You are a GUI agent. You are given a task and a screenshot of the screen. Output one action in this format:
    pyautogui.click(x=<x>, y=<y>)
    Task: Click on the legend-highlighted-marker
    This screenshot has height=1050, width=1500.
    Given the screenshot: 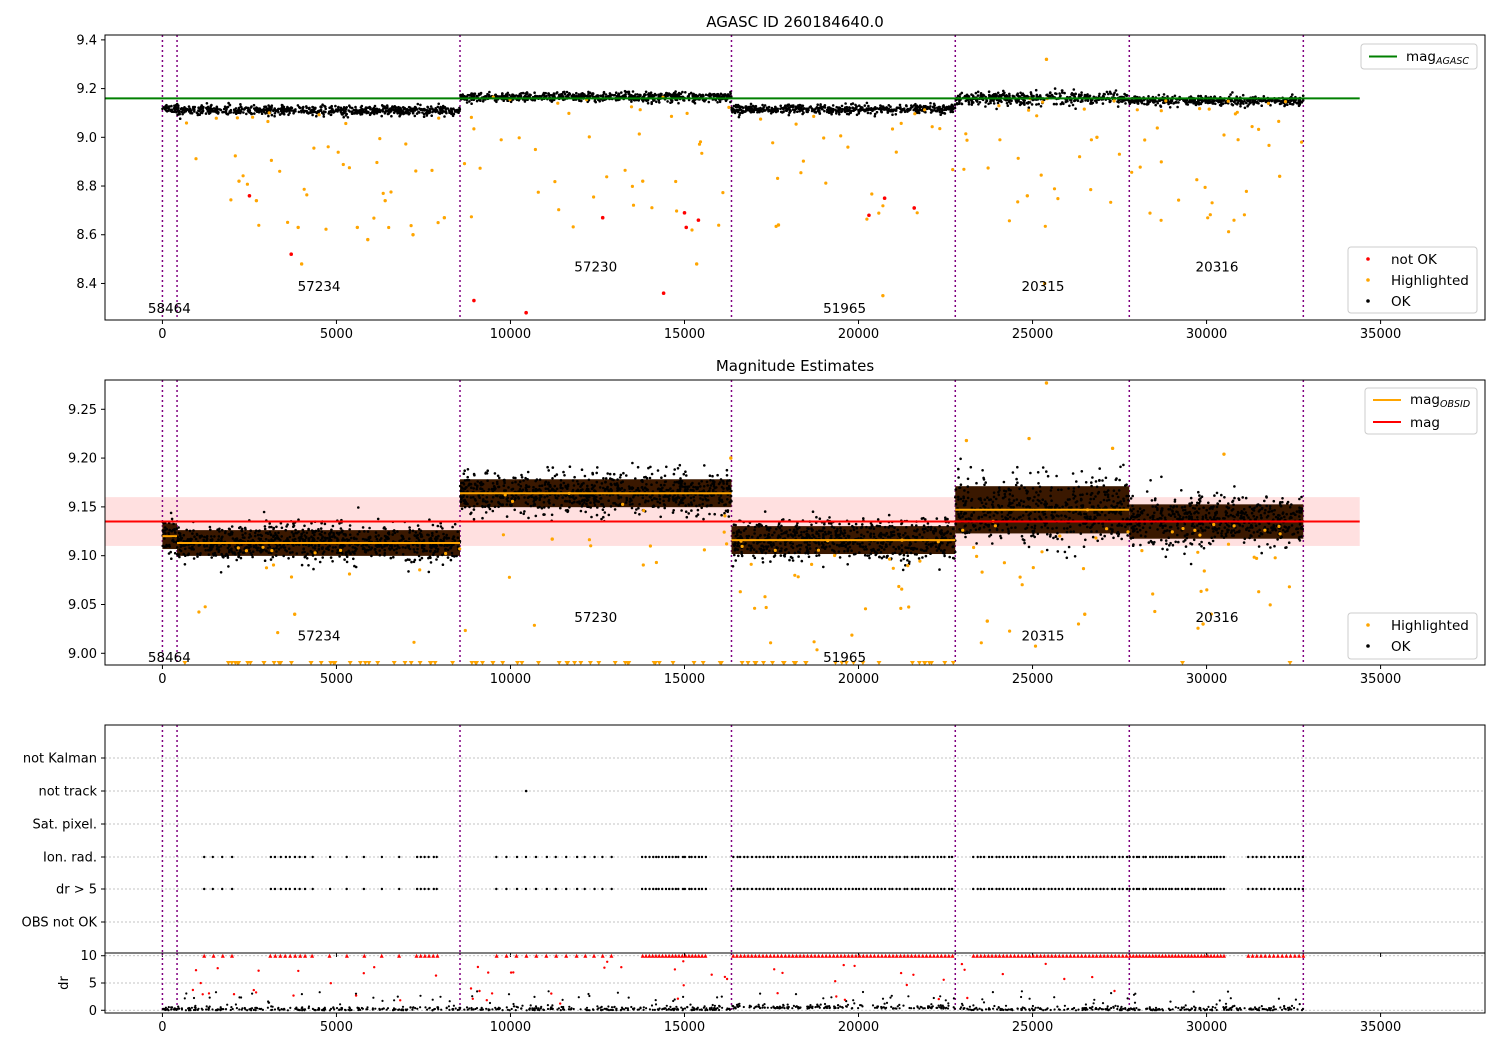 What is the action you would take?
    pyautogui.click(x=1368, y=280)
    